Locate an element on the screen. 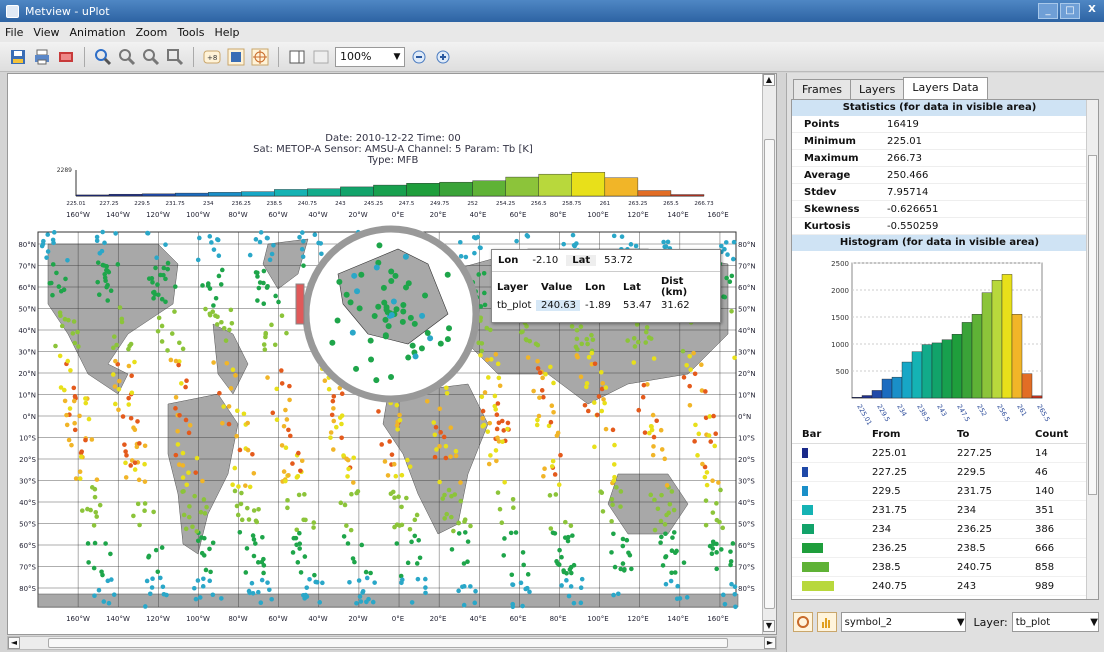 This screenshot has height=652, width=1104. table-row: 231.75 234 351 is located at coordinates (939, 510).